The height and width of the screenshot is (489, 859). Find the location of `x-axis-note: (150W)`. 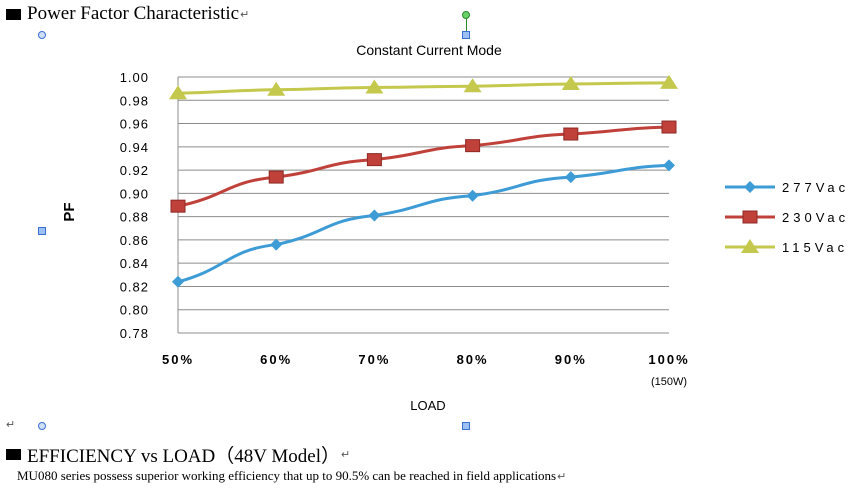

x-axis-note: (150W) is located at coordinates (669, 382).